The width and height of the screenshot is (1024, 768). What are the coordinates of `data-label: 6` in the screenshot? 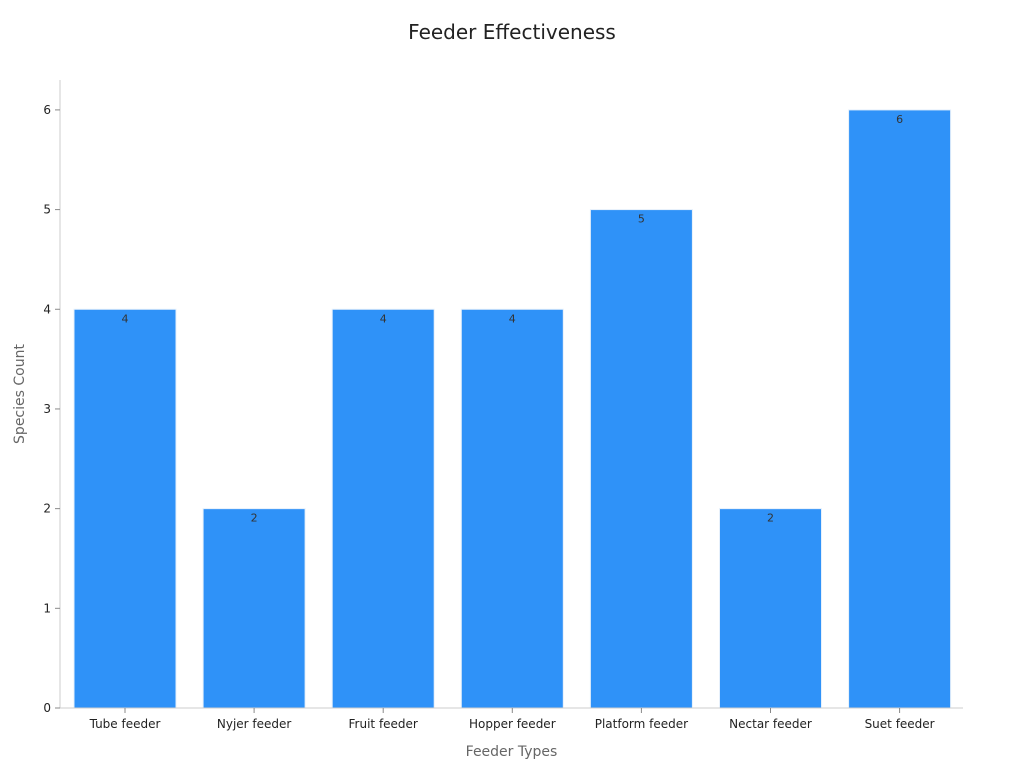 It's located at (899, 119).